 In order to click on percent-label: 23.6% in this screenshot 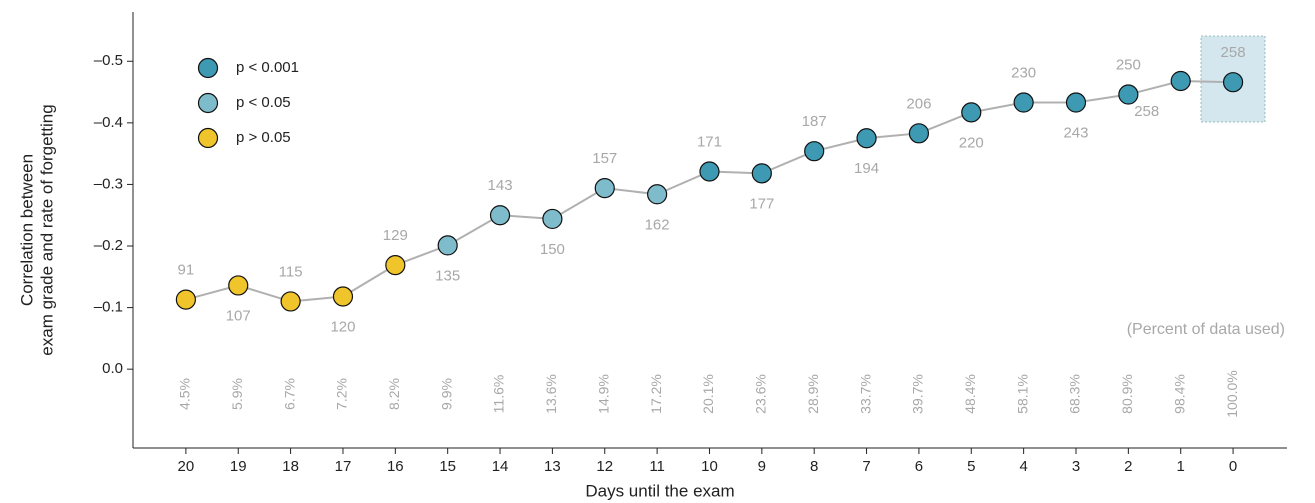, I will do `click(761, 394)`.